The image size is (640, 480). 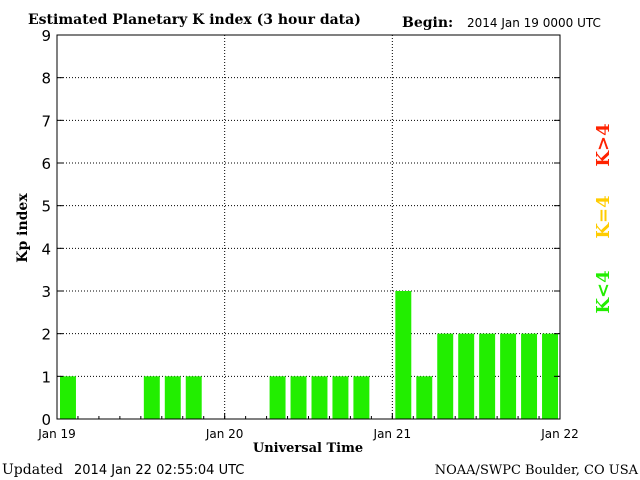 I want to click on x-tick-label: Jan 19, so click(x=56, y=434).